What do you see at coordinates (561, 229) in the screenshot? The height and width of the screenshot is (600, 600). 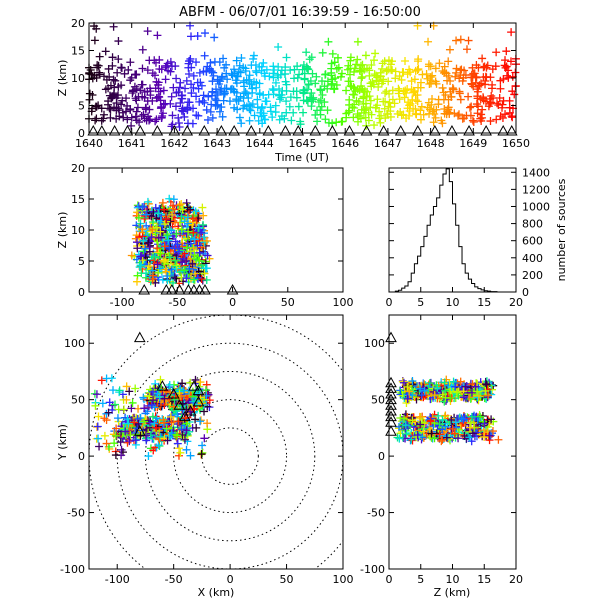 I see `histogram-ylabel: number of sources` at bounding box center [561, 229].